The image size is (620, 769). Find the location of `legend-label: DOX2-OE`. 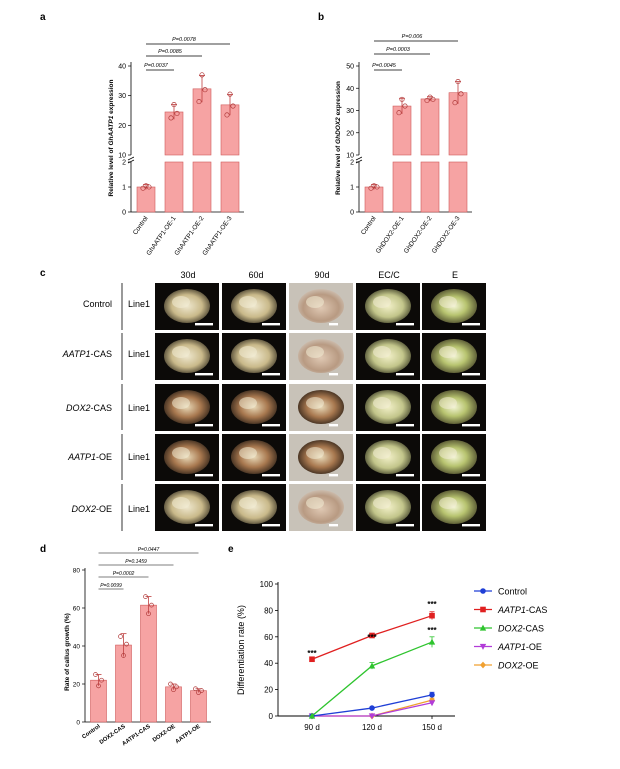

legend-label: DOX2-OE is located at coordinates (518, 666).